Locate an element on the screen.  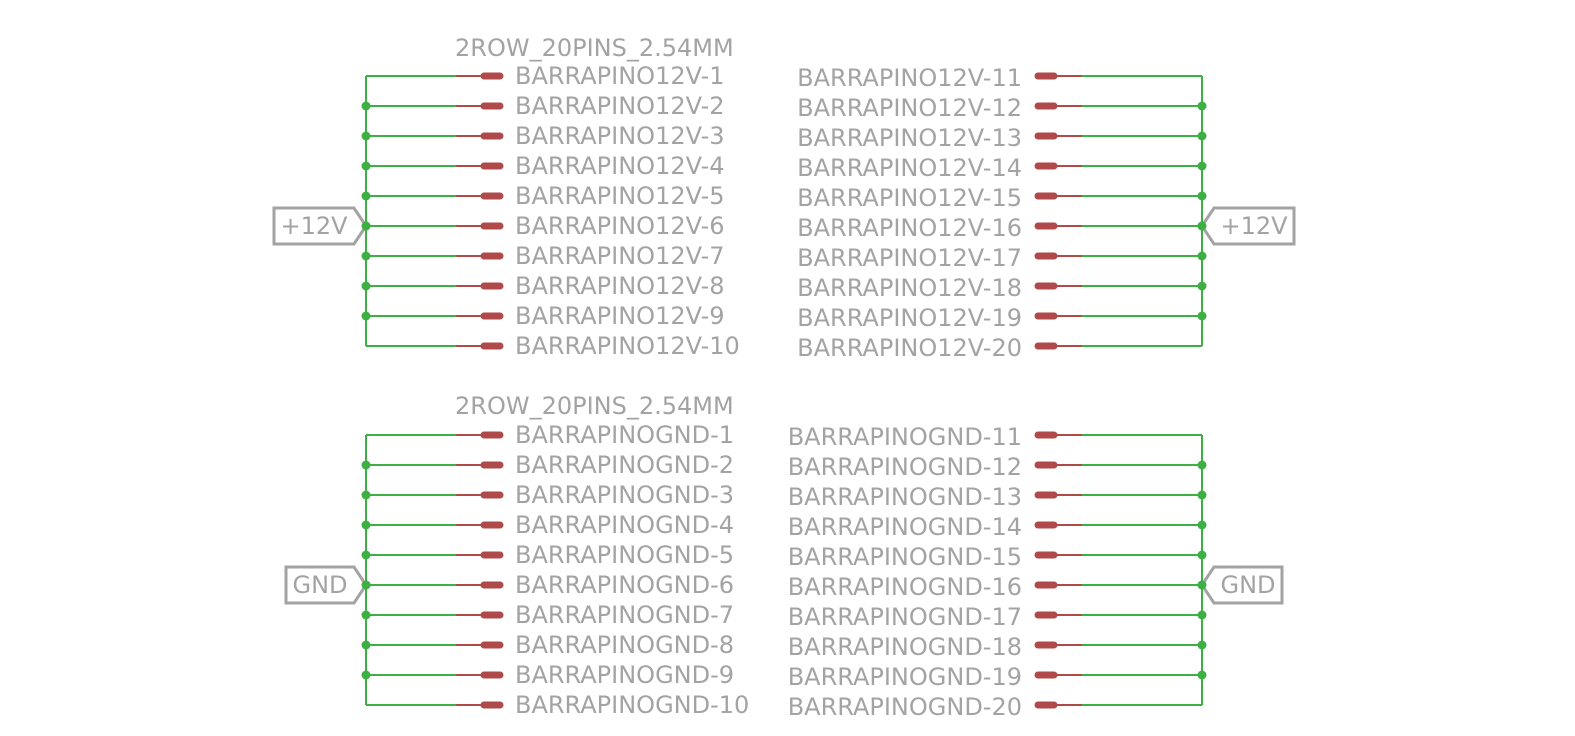
net-port-left-label: +12V is located at coordinates (314, 226).